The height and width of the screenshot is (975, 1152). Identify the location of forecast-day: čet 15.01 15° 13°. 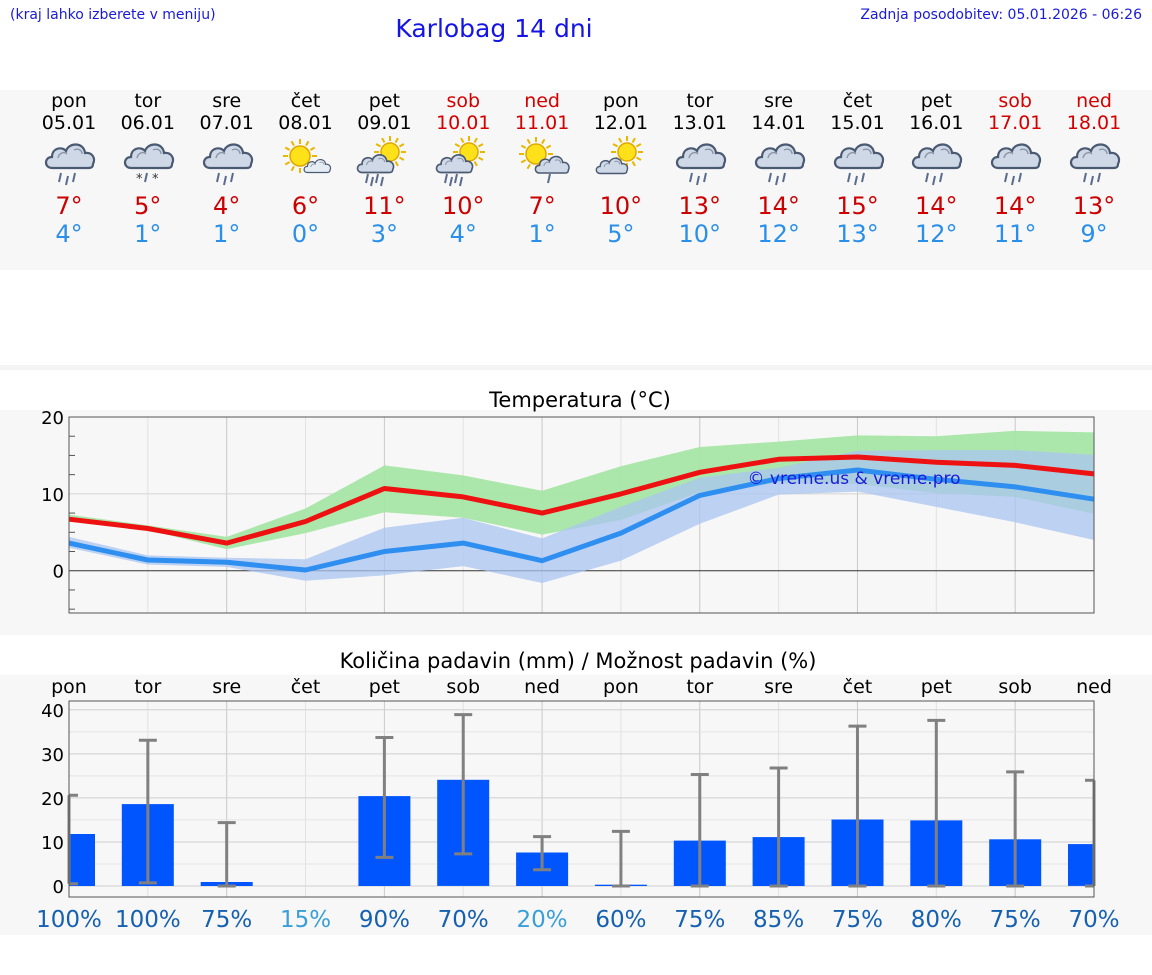
(858, 169).